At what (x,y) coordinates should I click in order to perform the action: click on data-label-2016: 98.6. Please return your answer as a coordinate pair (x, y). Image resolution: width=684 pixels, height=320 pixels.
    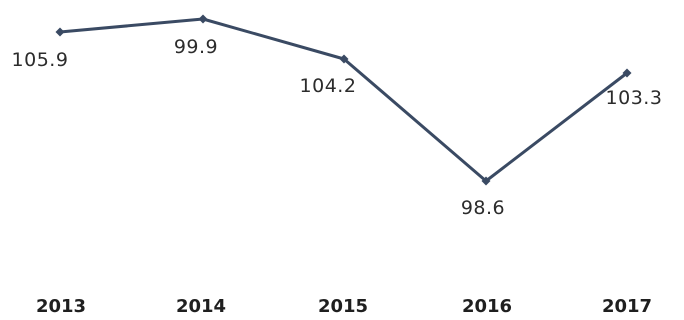
    Looking at the image, I should click on (483, 208).